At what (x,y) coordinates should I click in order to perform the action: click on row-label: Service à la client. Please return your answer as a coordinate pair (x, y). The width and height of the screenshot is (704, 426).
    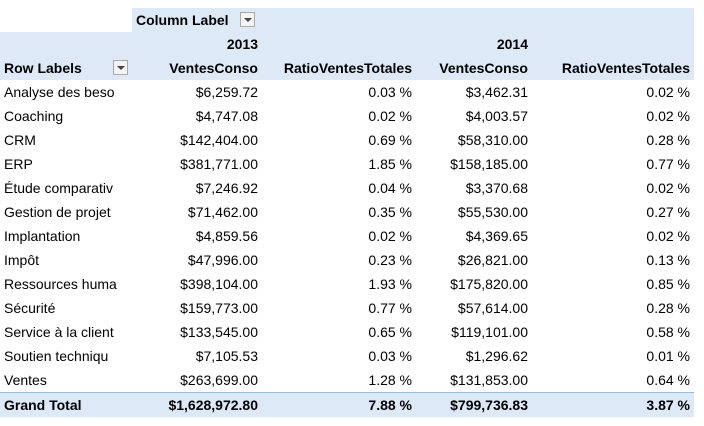
    Looking at the image, I should click on (59, 332).